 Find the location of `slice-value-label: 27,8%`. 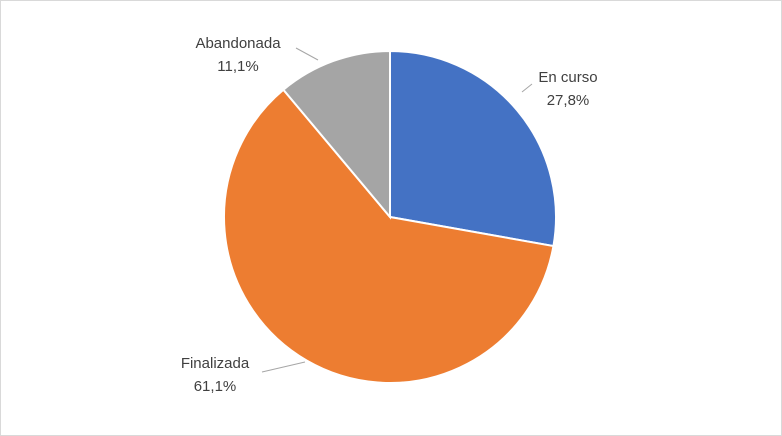

slice-value-label: 27,8% is located at coordinates (568, 100).